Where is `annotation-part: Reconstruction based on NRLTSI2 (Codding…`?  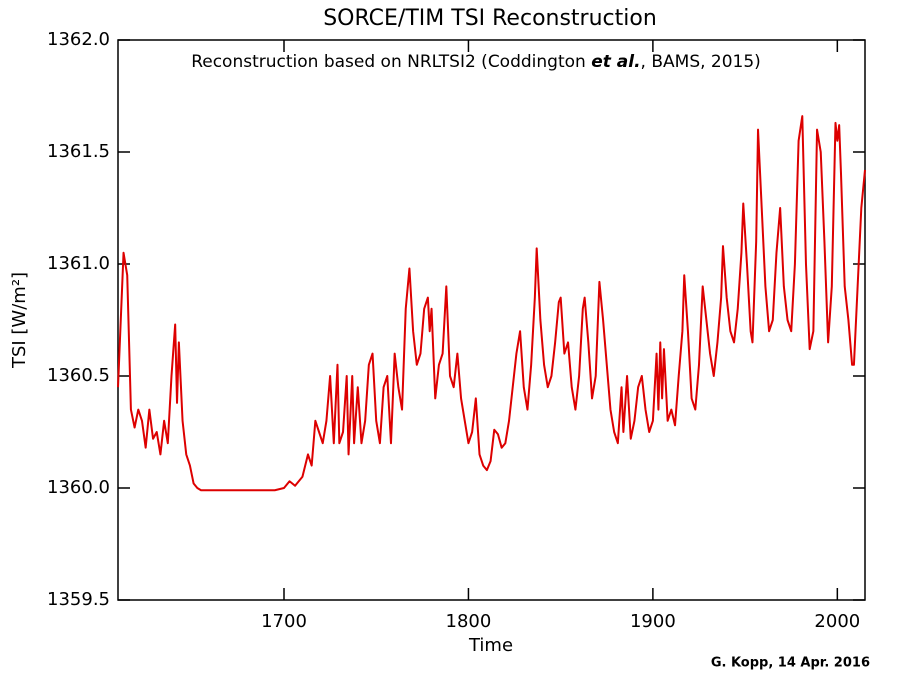
annotation-part: Reconstruction based on NRLTSI2 (Codding… is located at coordinates (391, 62).